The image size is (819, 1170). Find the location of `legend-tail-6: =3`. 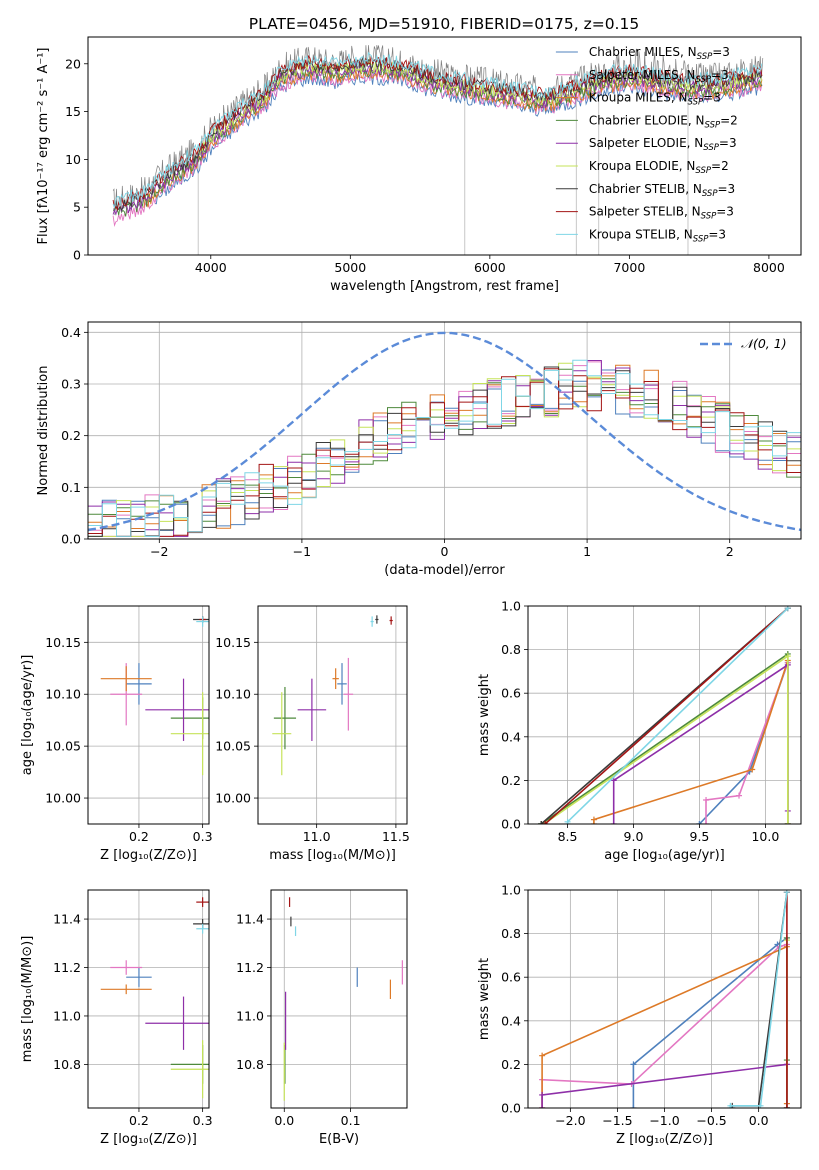

legend-tail-6: =3 is located at coordinates (726, 189).